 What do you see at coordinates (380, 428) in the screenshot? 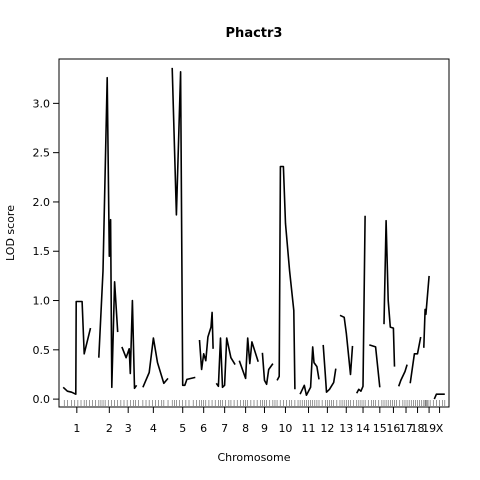
I see `x-tick-label: 15` at bounding box center [380, 428].